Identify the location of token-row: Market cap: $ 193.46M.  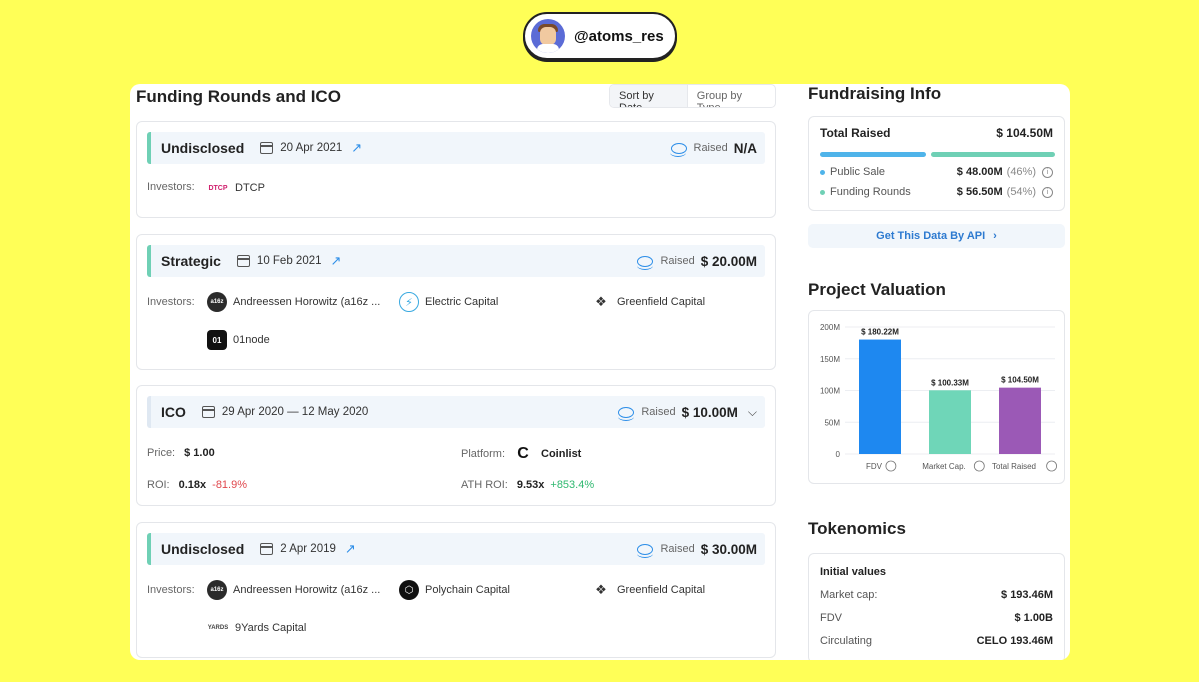
(936, 595).